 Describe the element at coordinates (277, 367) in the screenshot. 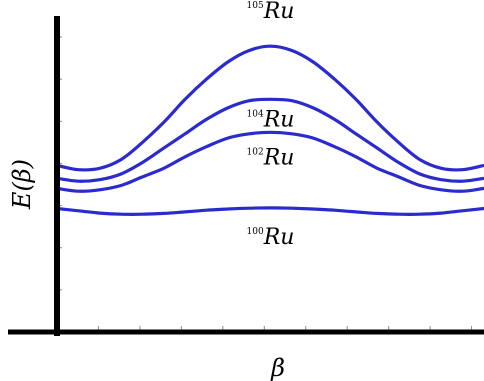

I see `x-axis-label: β` at that location.